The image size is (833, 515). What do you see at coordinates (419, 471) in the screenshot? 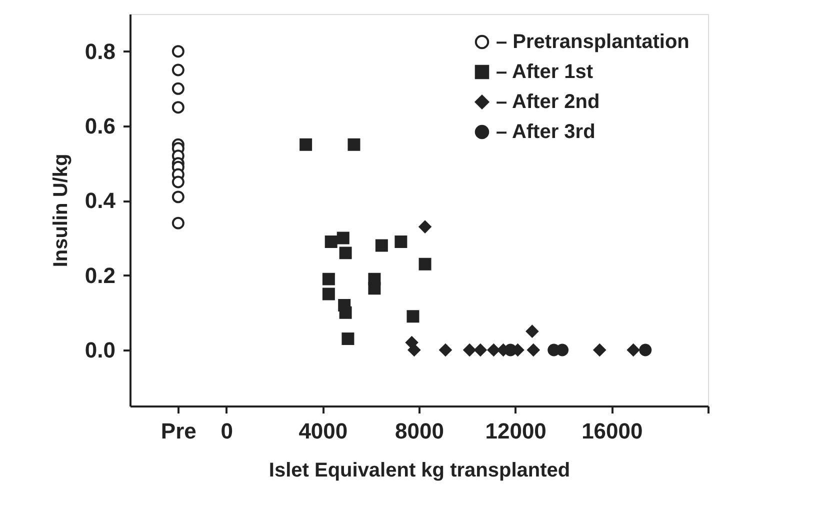
I see `x-axis-title: Islet Equivalent kg transplanted` at bounding box center [419, 471].